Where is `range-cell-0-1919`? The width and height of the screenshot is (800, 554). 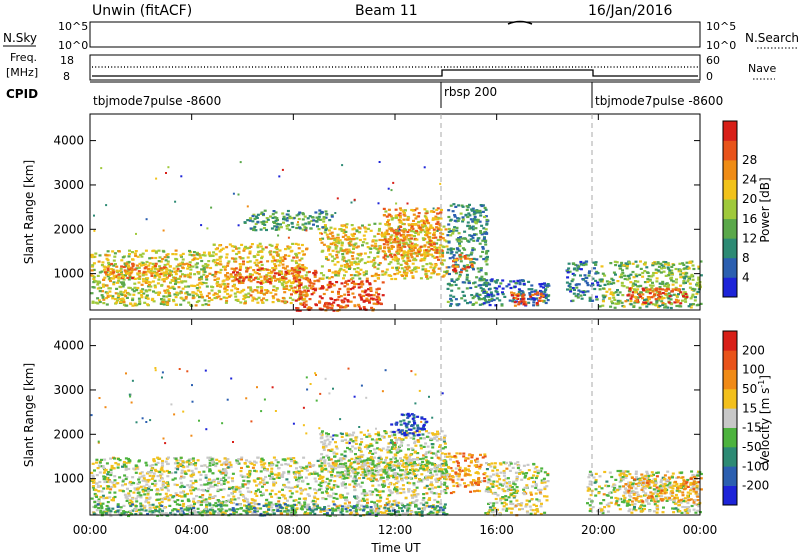
range-cell-0-1919 is located at coordinates (377, 490).